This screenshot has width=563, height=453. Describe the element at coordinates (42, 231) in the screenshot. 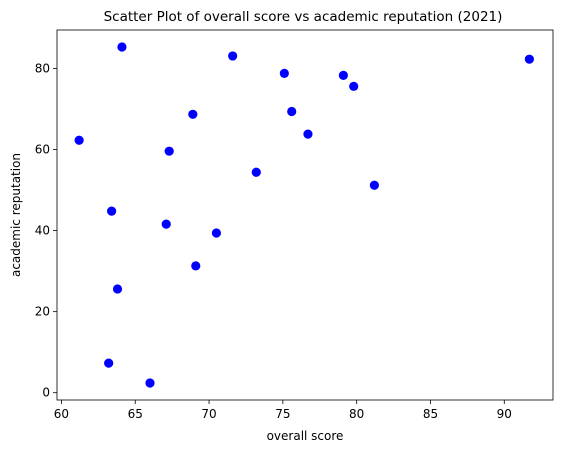

I see `y-tick-label: 40` at that location.